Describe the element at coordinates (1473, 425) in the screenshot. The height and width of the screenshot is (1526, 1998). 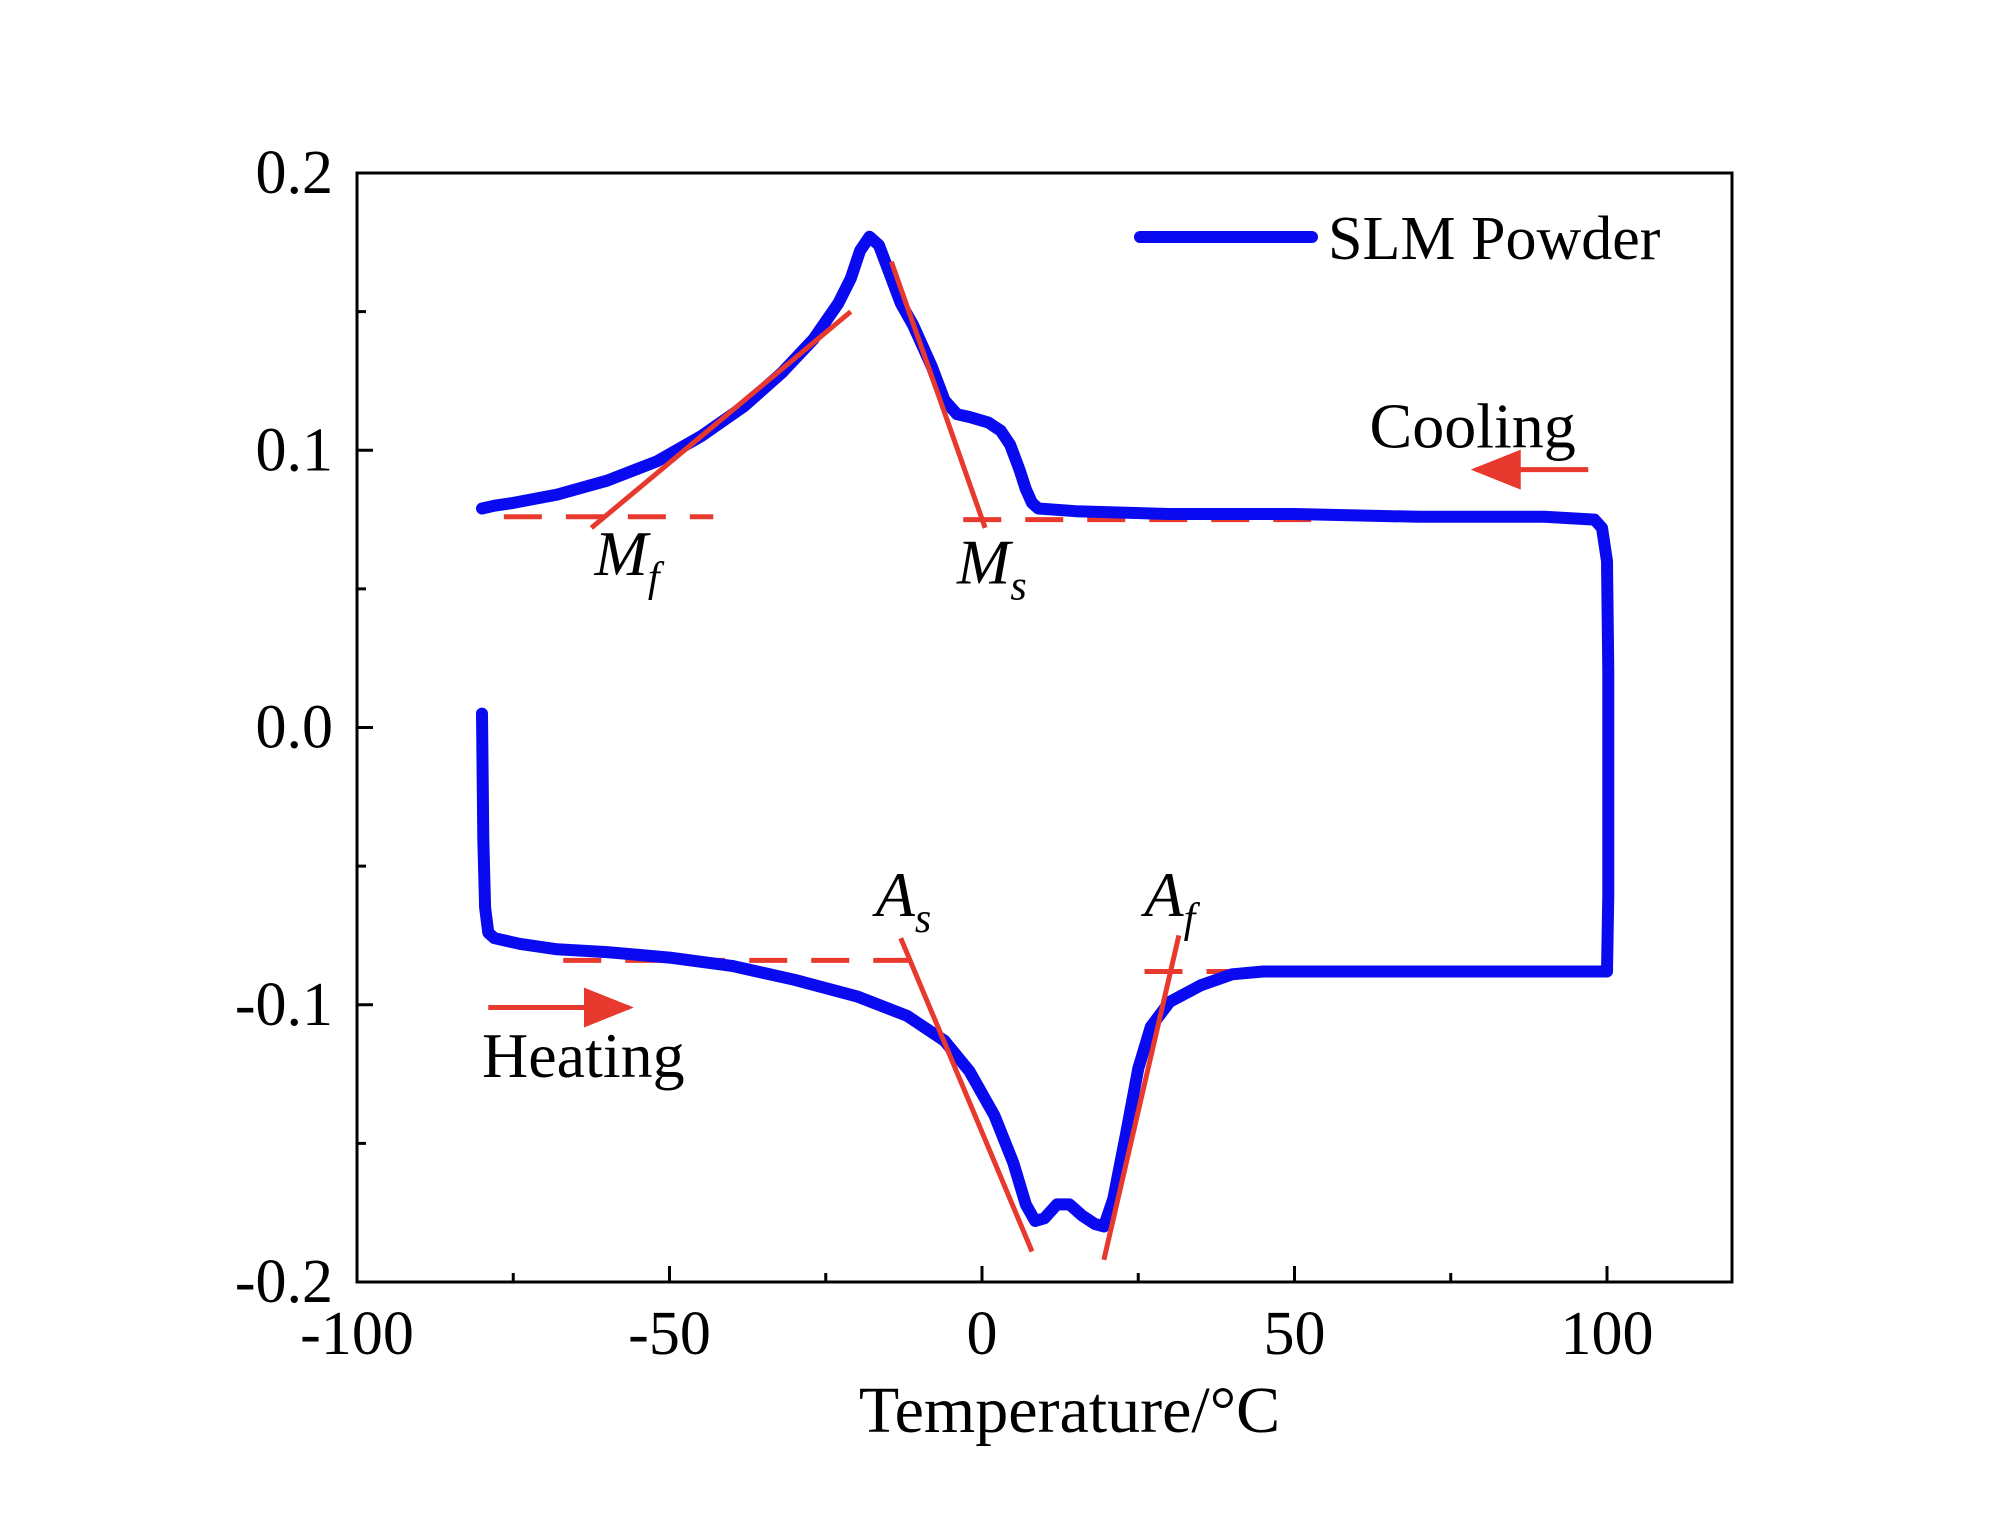
I see `cooling-label: Cooling` at that location.